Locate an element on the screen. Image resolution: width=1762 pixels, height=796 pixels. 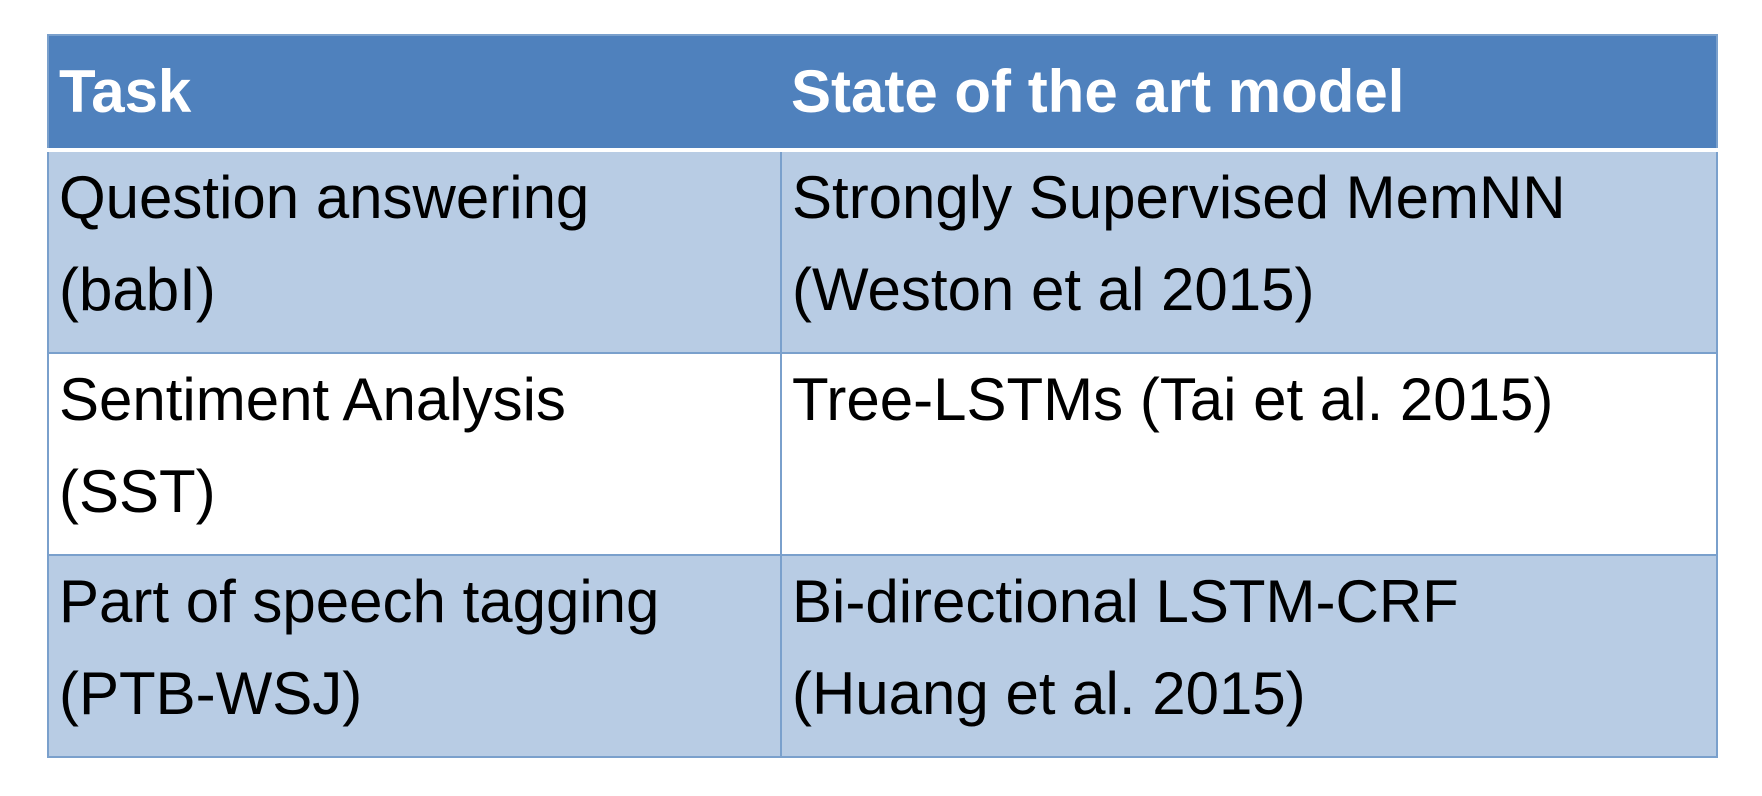
task-dataset: (babI) is located at coordinates (137, 289).